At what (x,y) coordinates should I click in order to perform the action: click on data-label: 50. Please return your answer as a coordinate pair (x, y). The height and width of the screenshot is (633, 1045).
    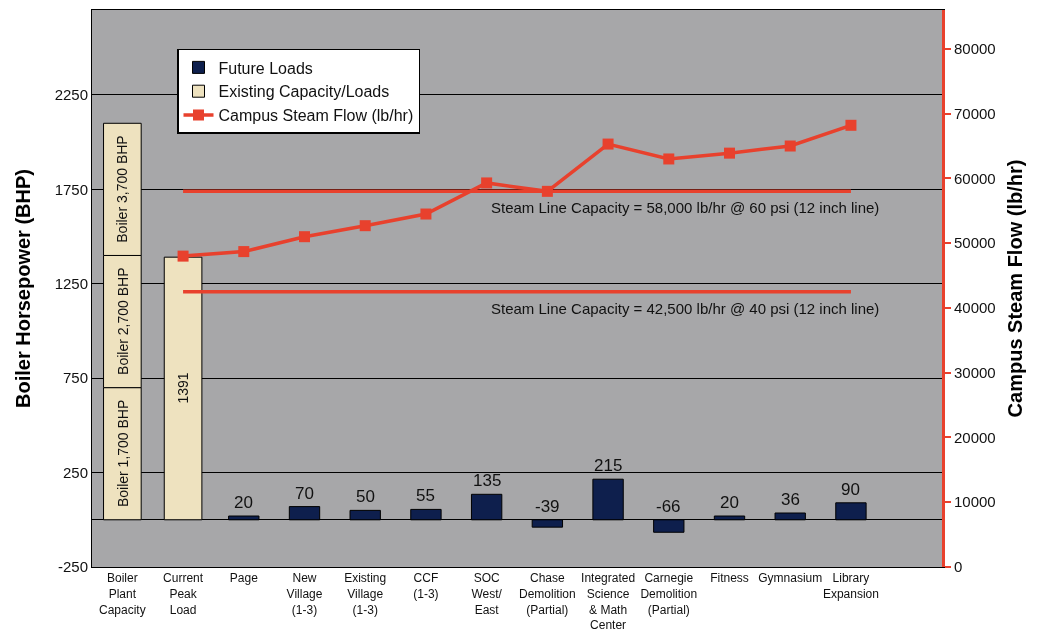
    Looking at the image, I should click on (365, 496).